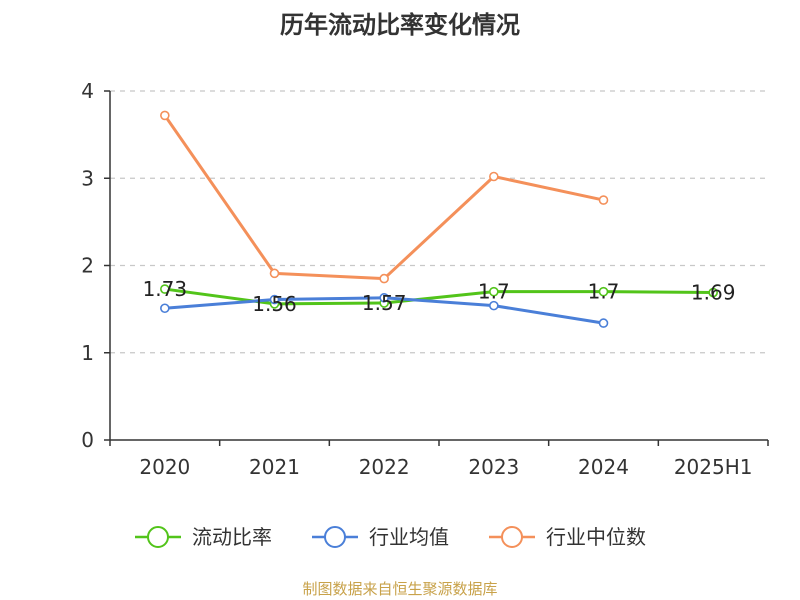 The image size is (800, 600). I want to click on legend-label: 流动比率, so click(232, 537).